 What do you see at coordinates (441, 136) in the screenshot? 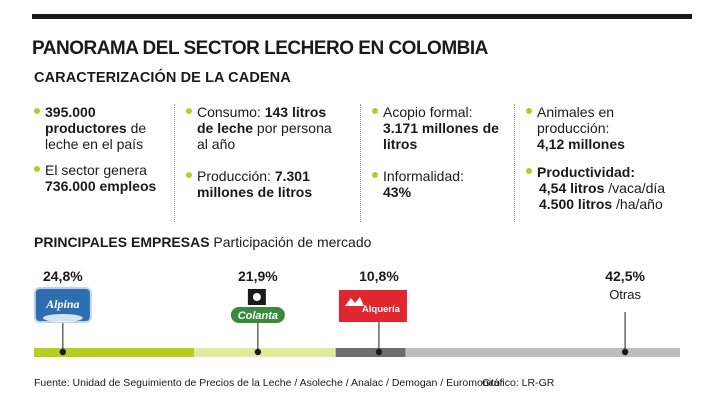
I see `stat-formal-collection-value: 3.171 millones de litros` at bounding box center [441, 136].